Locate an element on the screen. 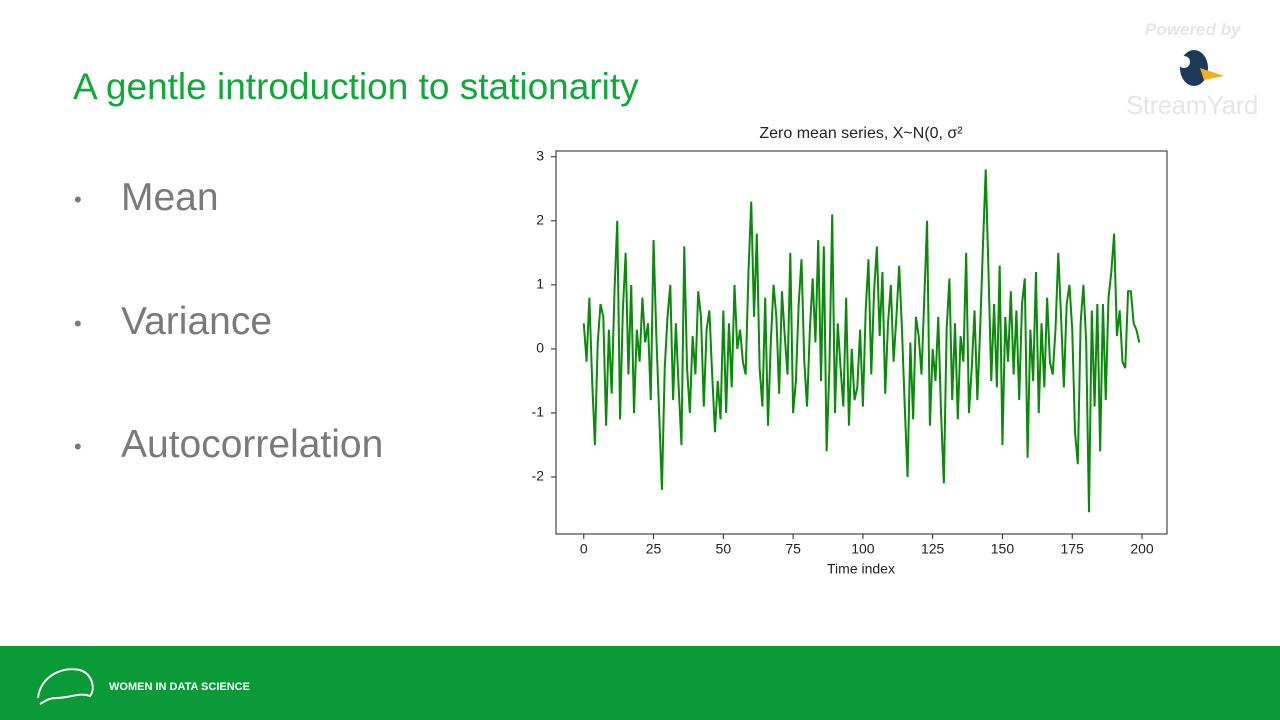 This screenshot has width=1280, height=720. brand-name: StreamYard is located at coordinates (1192, 105).